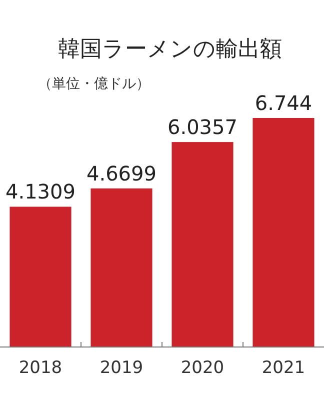 The width and height of the screenshot is (324, 400). I want to click on x-tick-label: 2020, so click(202, 368).